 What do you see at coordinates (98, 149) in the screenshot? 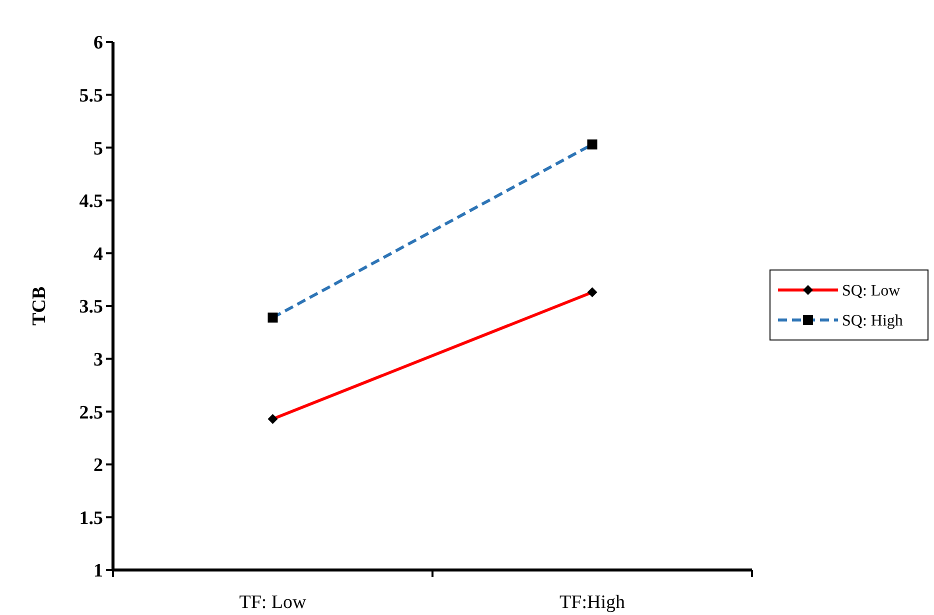
I see `y-tick-label: 5` at bounding box center [98, 149].